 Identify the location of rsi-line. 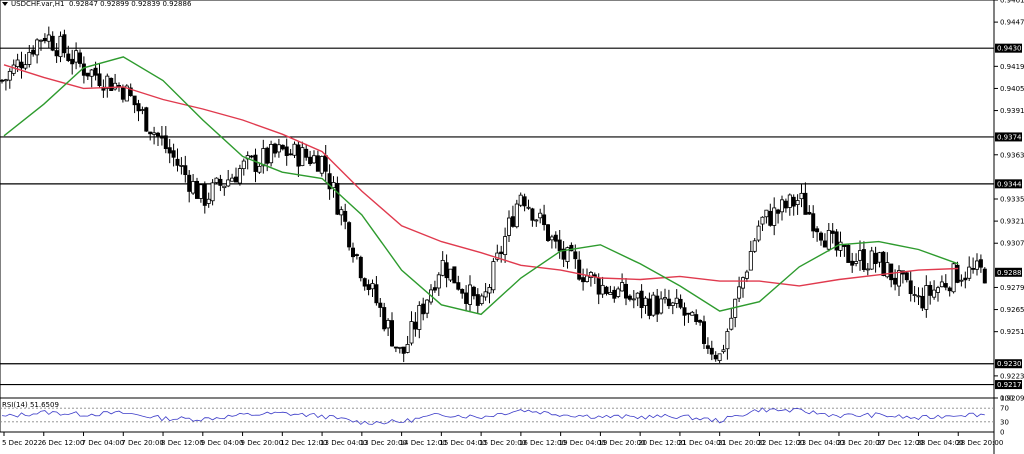
(493, 416).